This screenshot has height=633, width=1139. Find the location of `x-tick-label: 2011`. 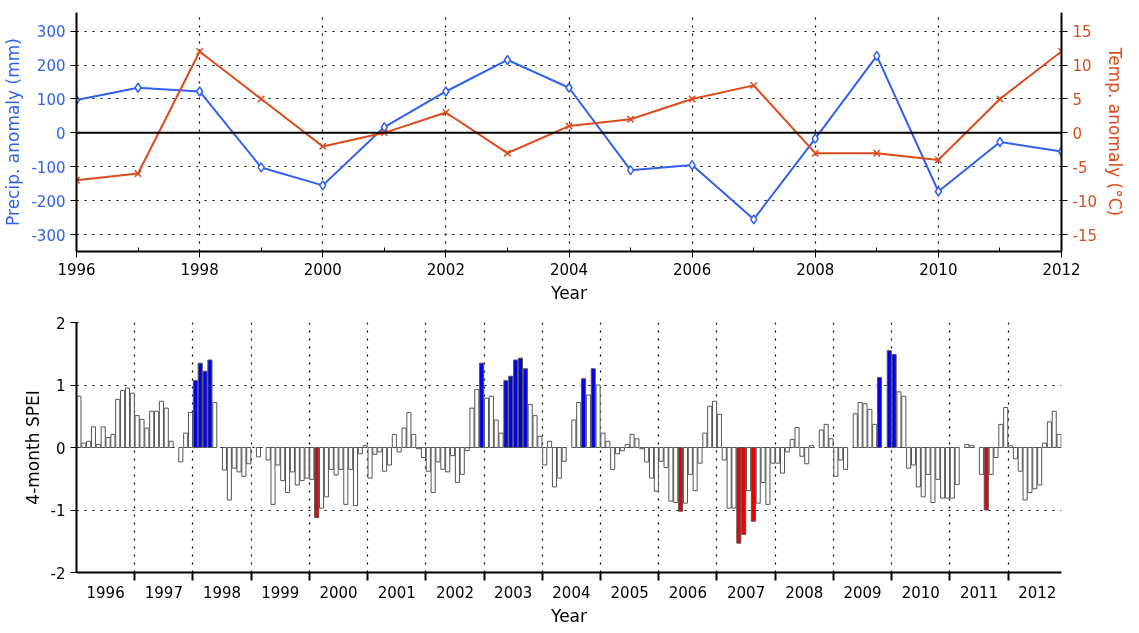

x-tick-label: 2011 is located at coordinates (979, 592).